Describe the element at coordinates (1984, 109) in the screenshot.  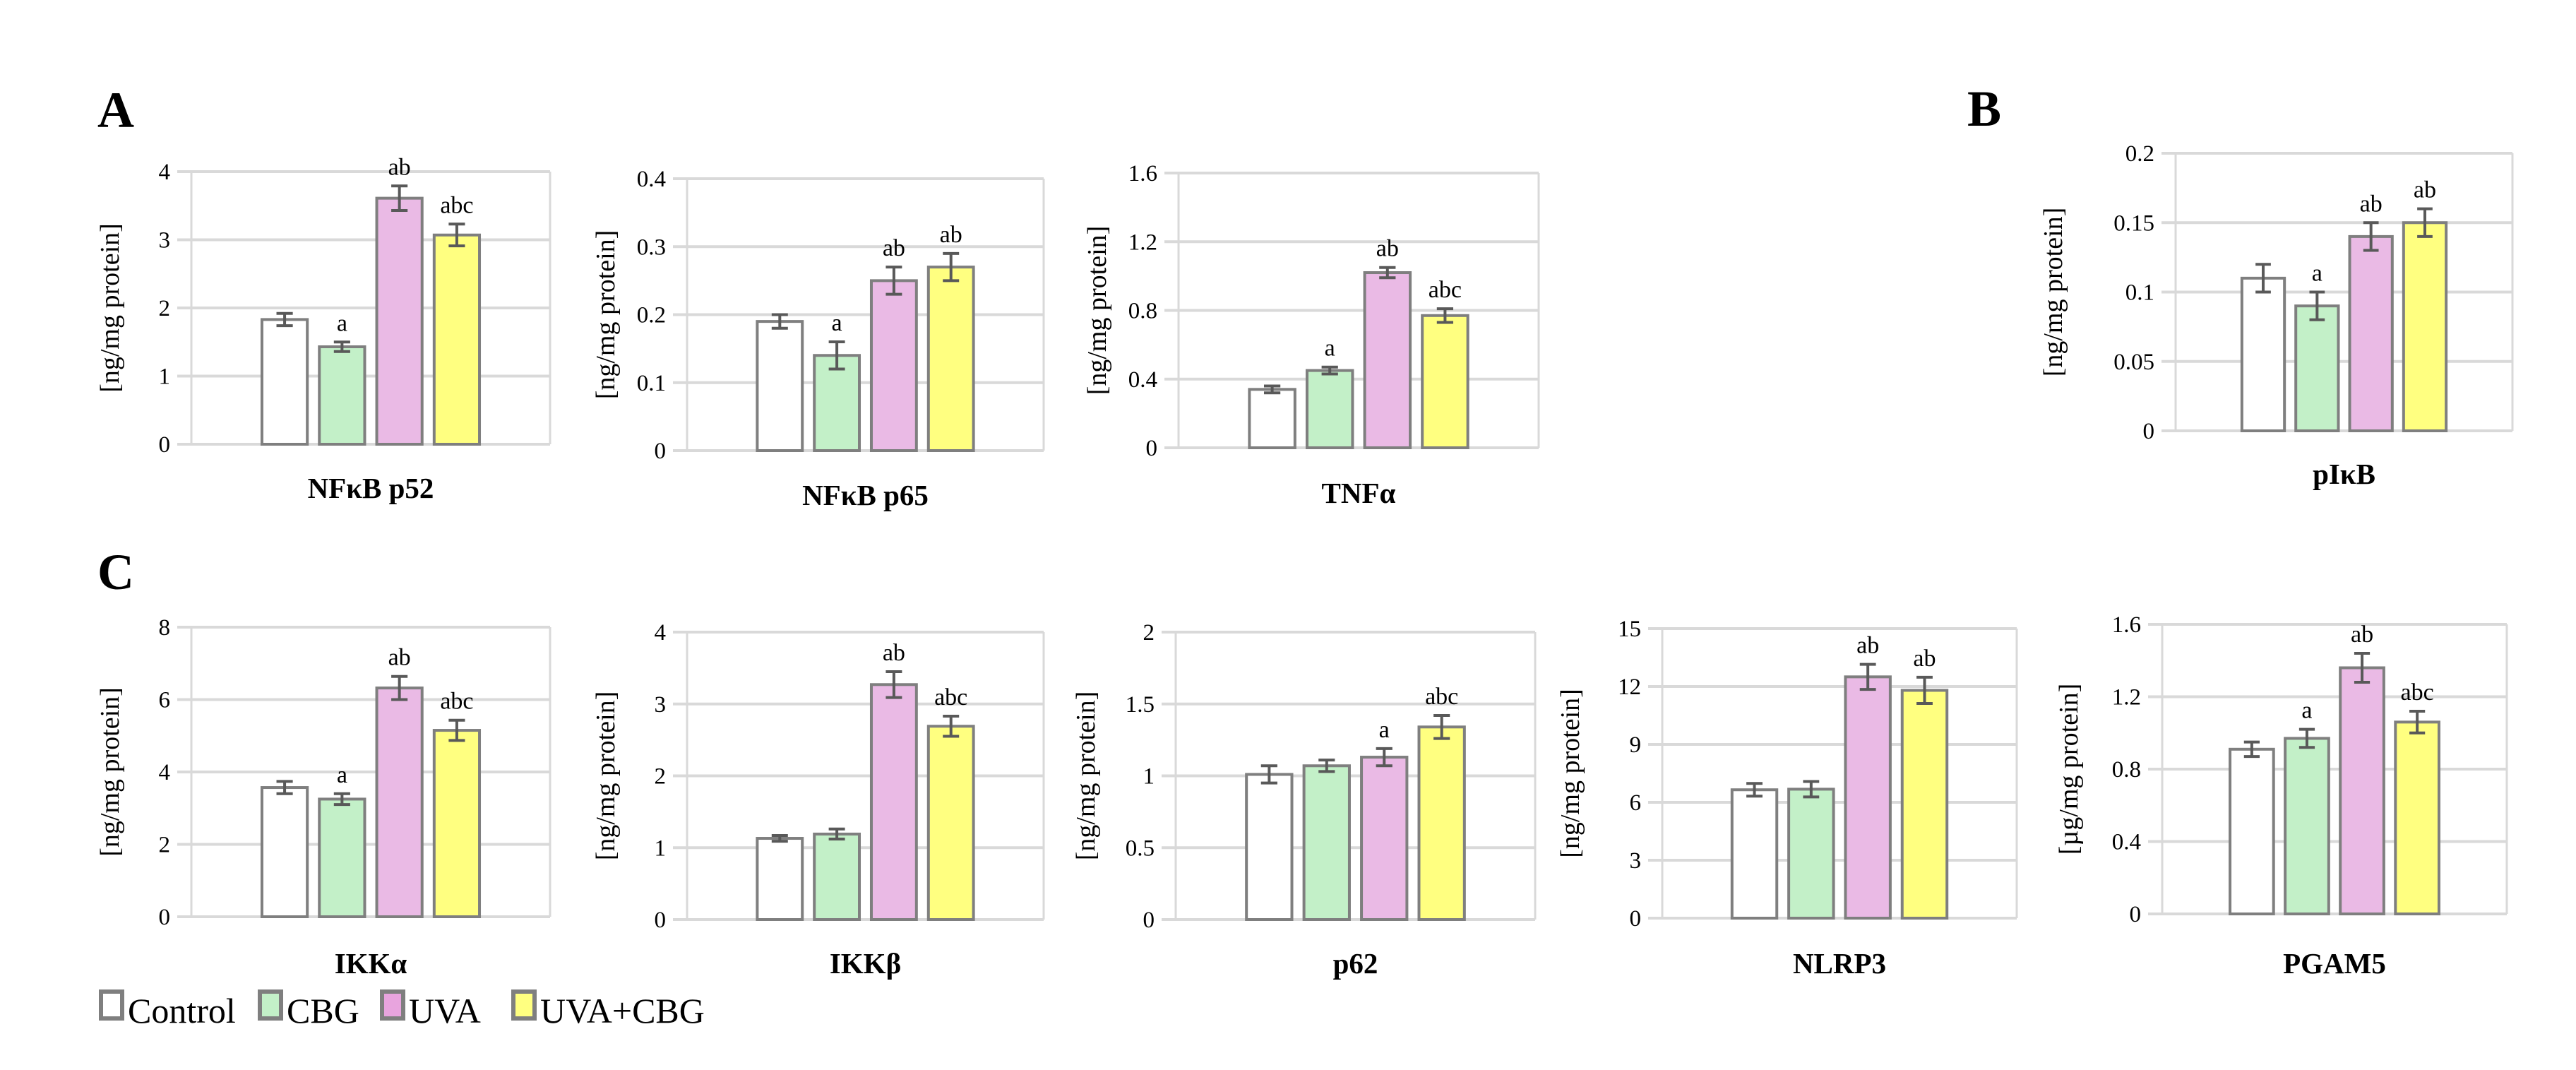
I see `panel-label-b: B` at that location.